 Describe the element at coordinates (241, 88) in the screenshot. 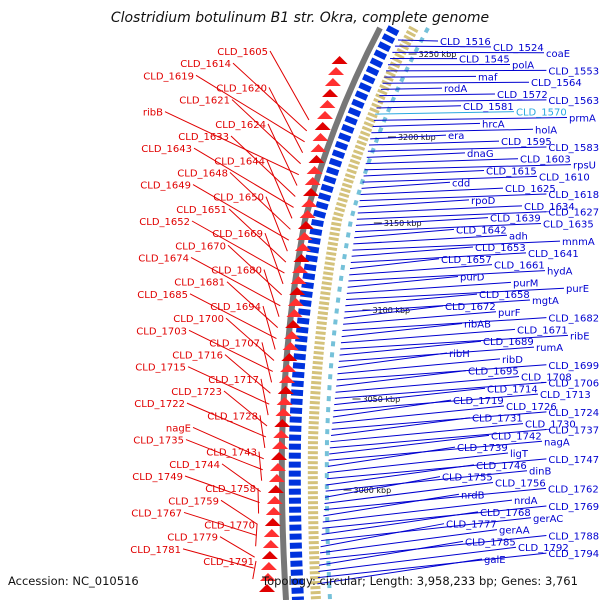

I see `gene-label-left: CLD_1620` at that location.